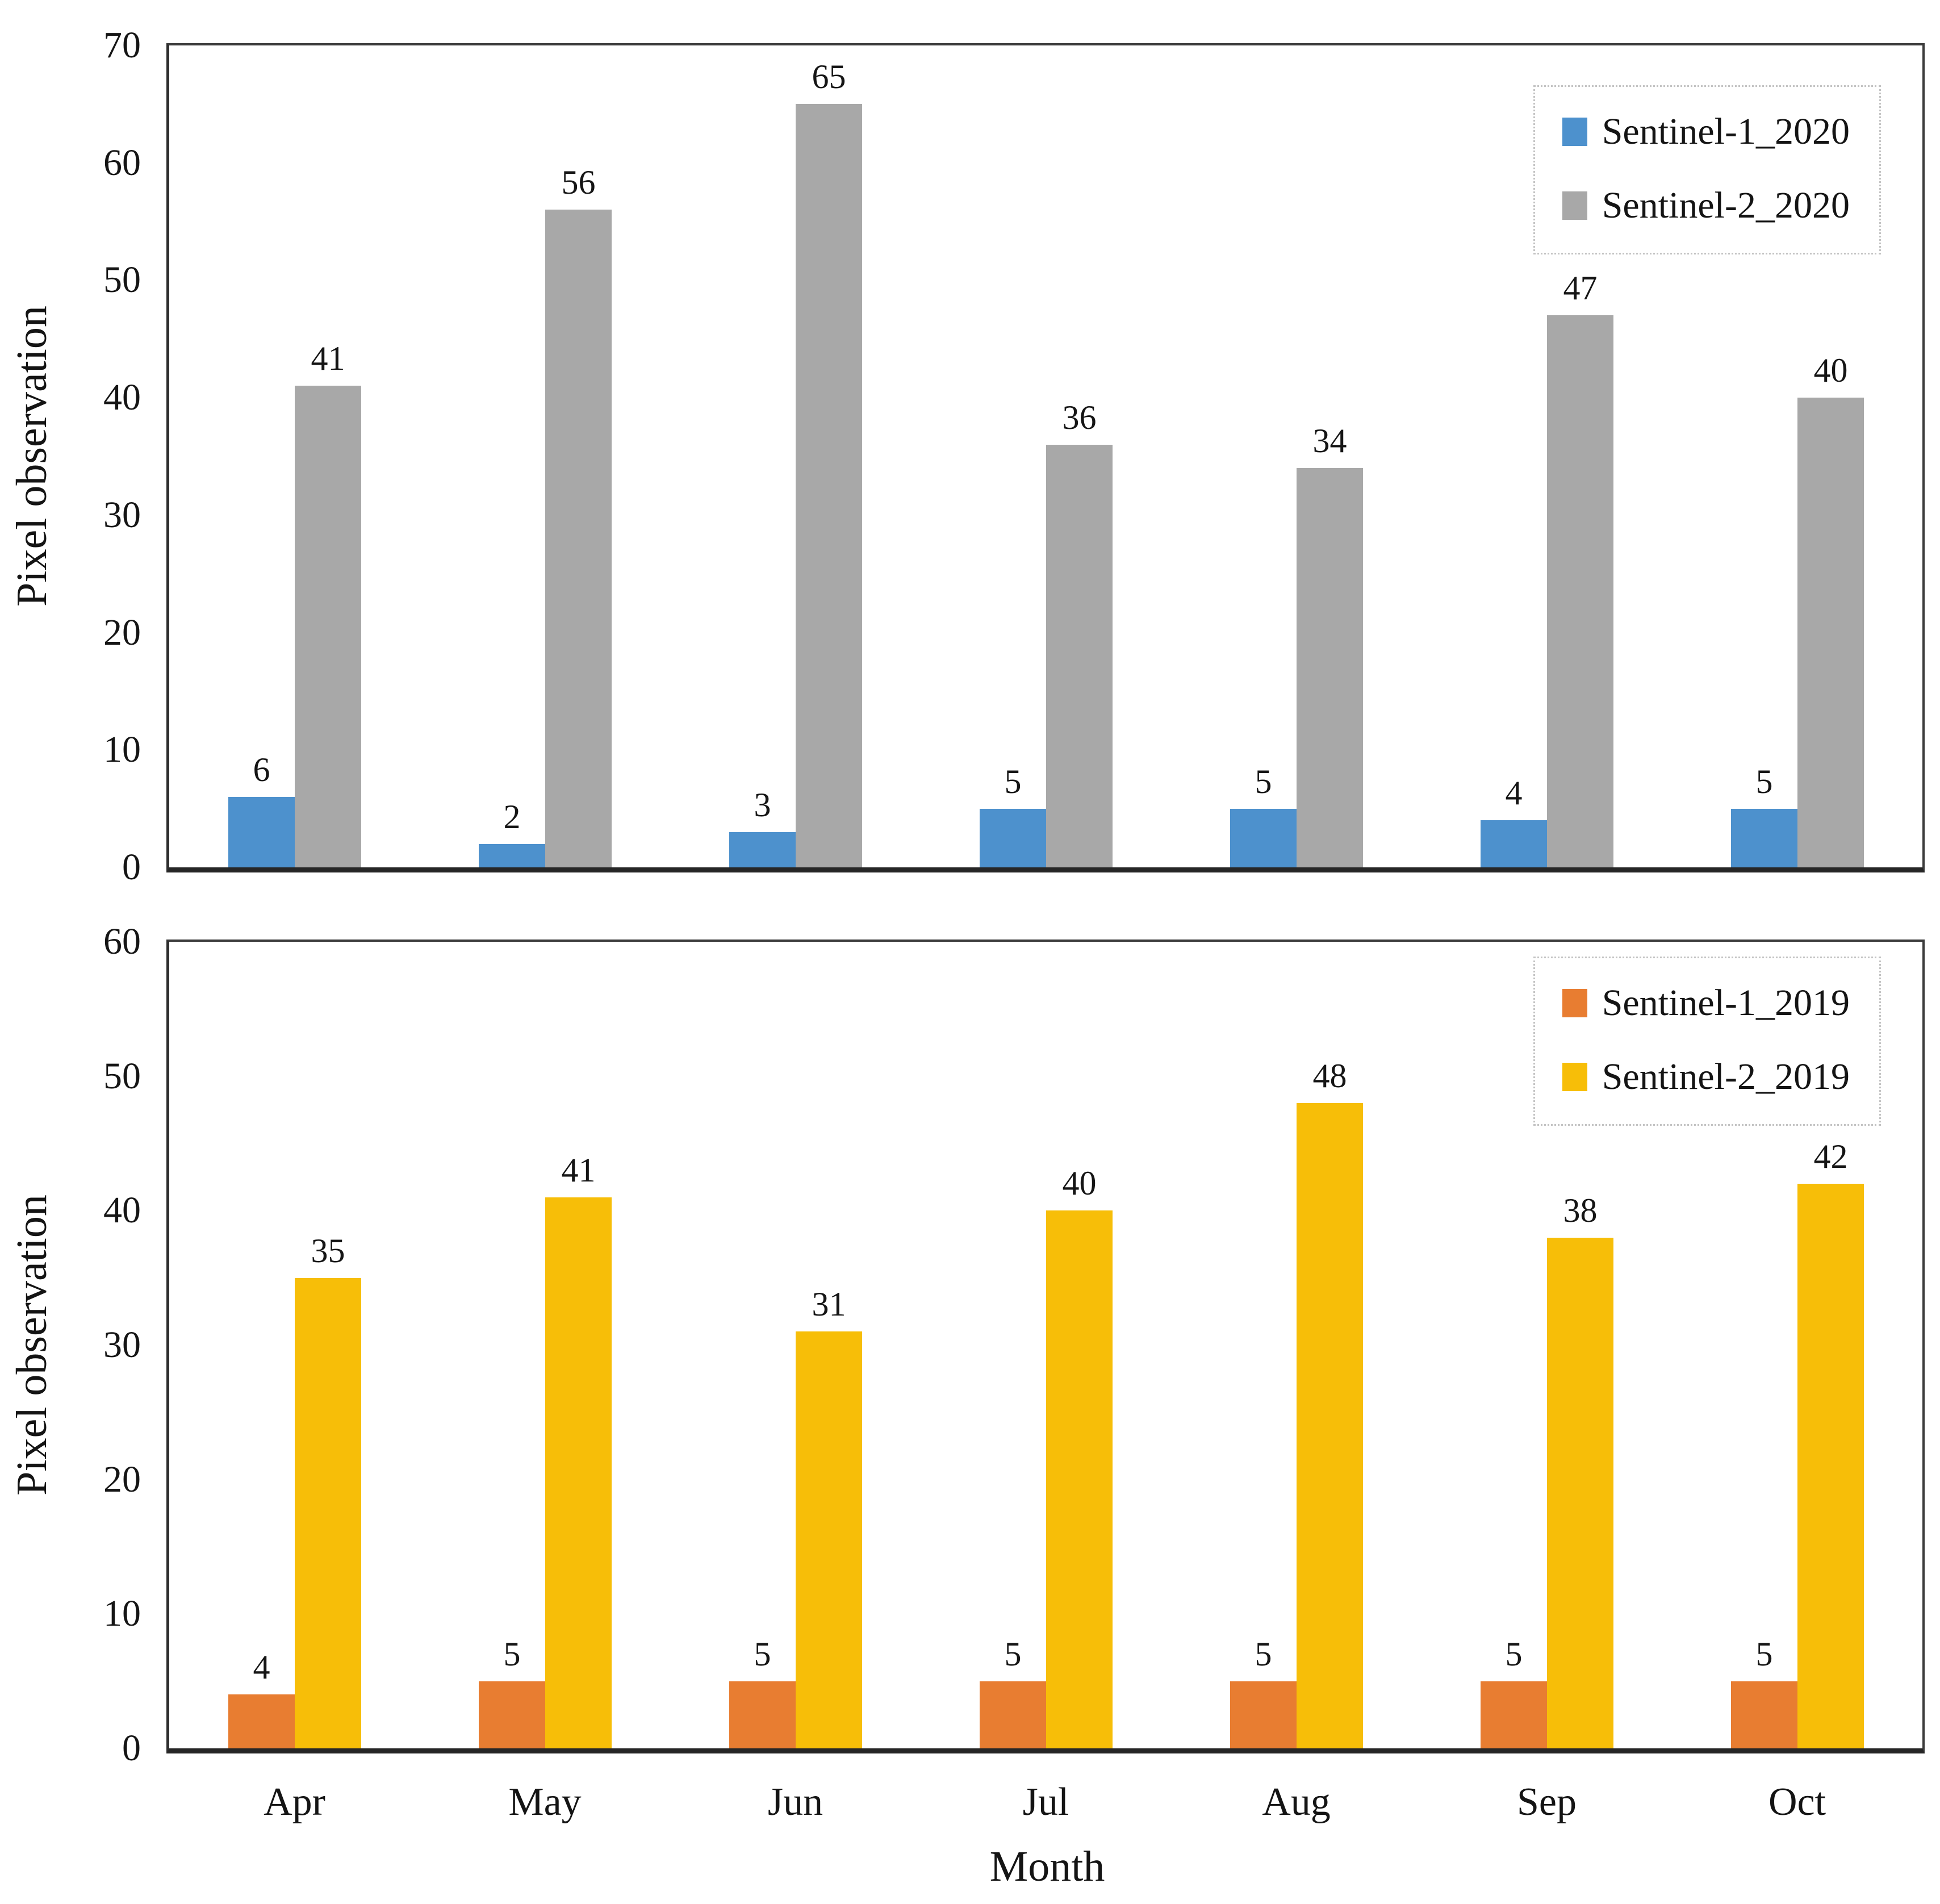 The width and height of the screenshot is (1940, 1904). What do you see at coordinates (328, 1251) in the screenshot?
I see `bar-value-label-sentinel-2-2019-apr: 35` at bounding box center [328, 1251].